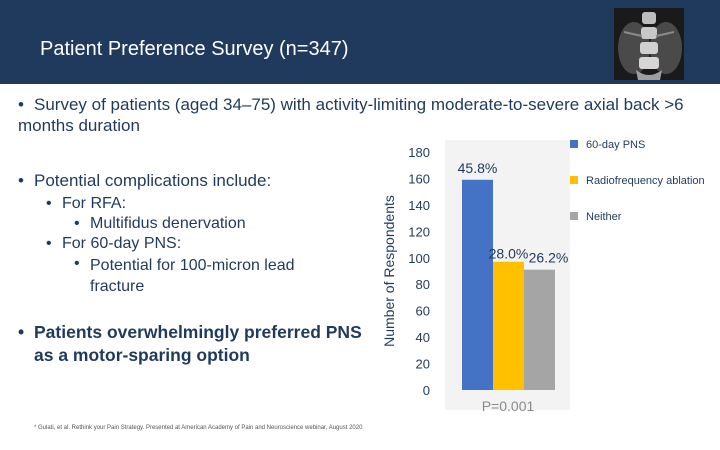 Image resolution: width=720 pixels, height=450 pixels. Describe the element at coordinates (423, 284) in the screenshot. I see `y-tick-label: 80` at that location.